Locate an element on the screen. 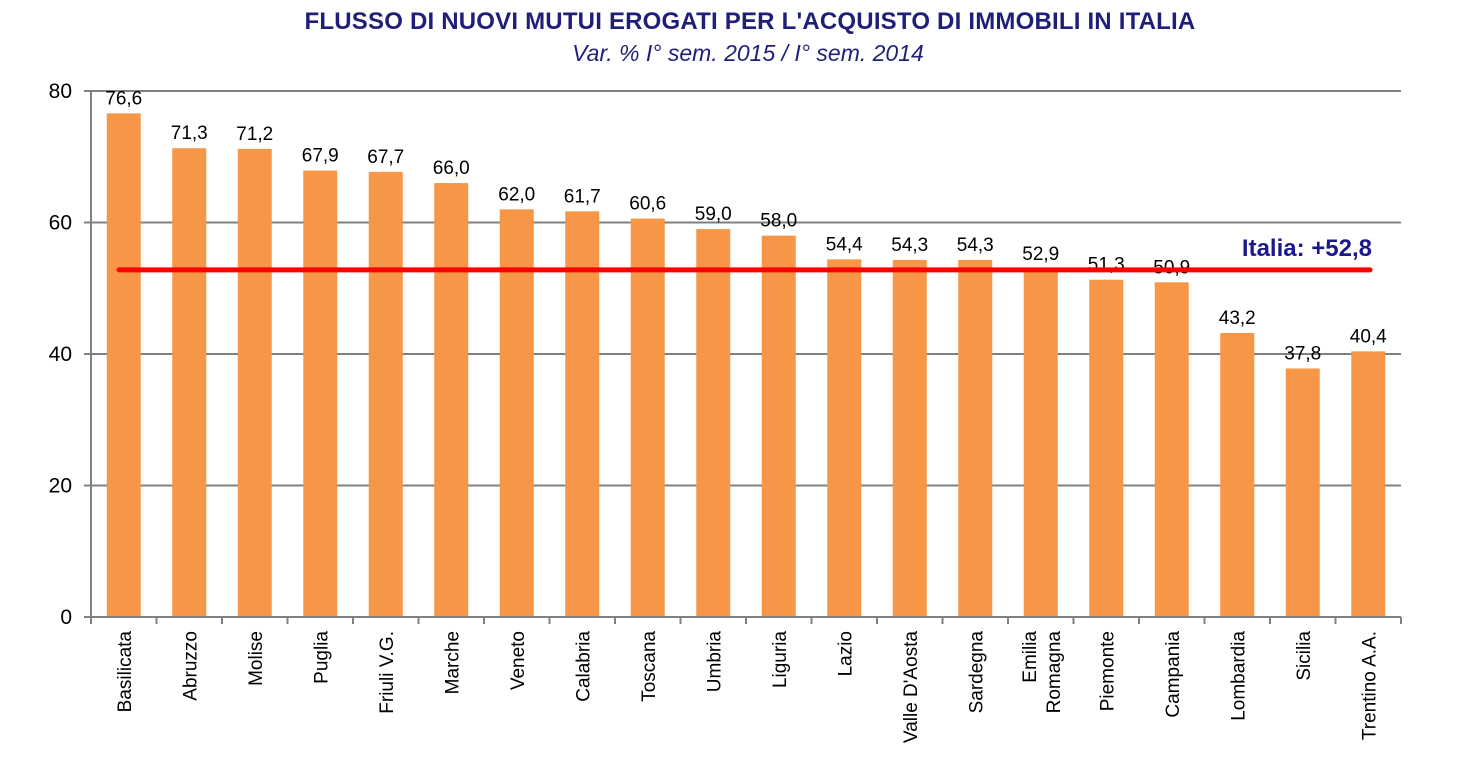  x-tick-label: Friuli V.G. is located at coordinates (387, 672).